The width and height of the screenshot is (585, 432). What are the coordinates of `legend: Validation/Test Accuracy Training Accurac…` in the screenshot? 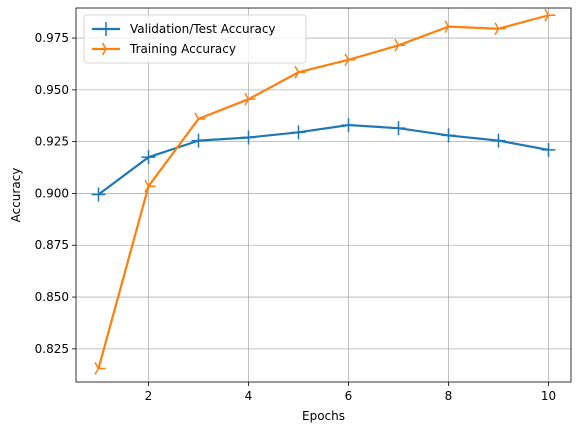 It's located at (195, 39).